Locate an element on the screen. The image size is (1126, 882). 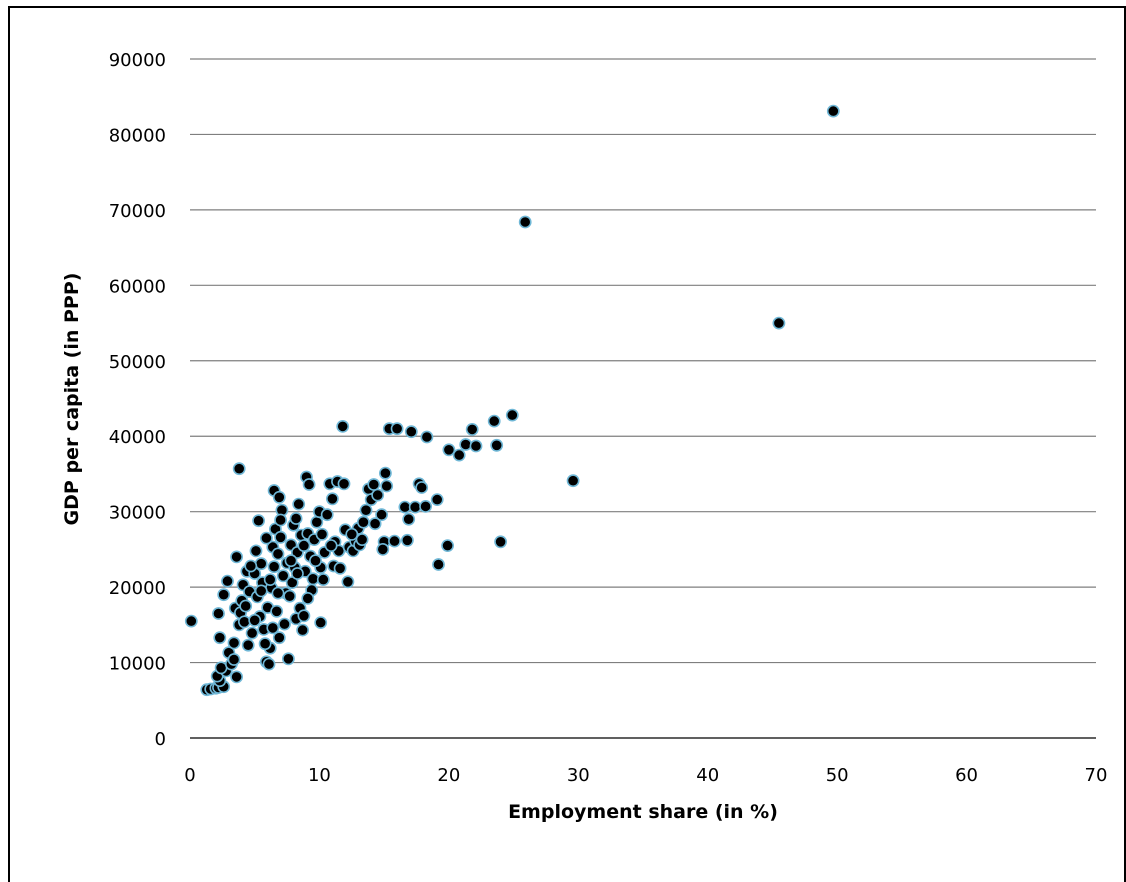
y-tick-label: 0 is located at coordinates (160, 739).